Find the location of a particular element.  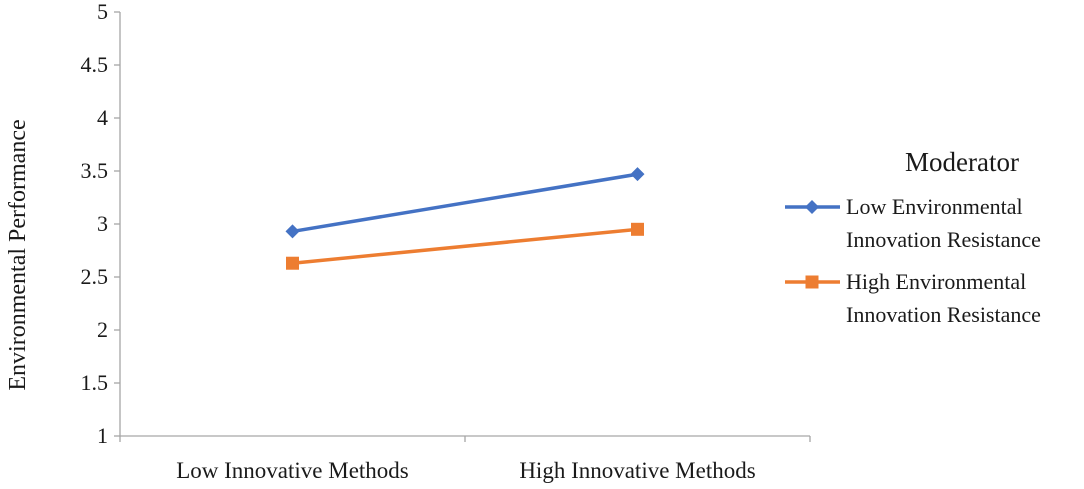

y-tick-label: 1 is located at coordinates (102, 435).